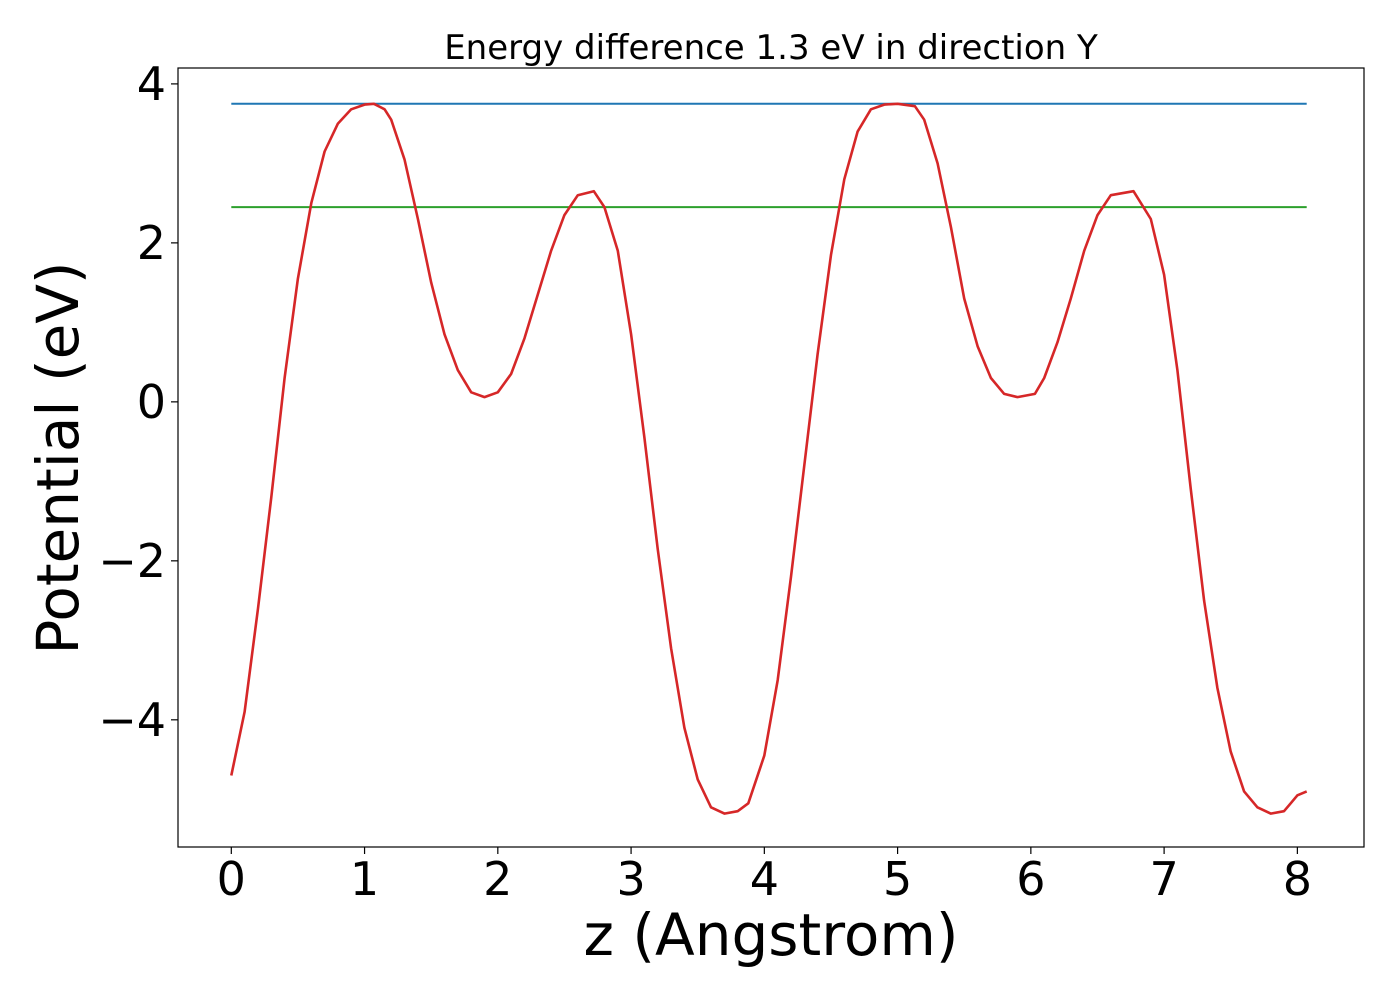 The image size is (1400, 1000). I want to click on y-tick-label: 4, so click(151, 84).